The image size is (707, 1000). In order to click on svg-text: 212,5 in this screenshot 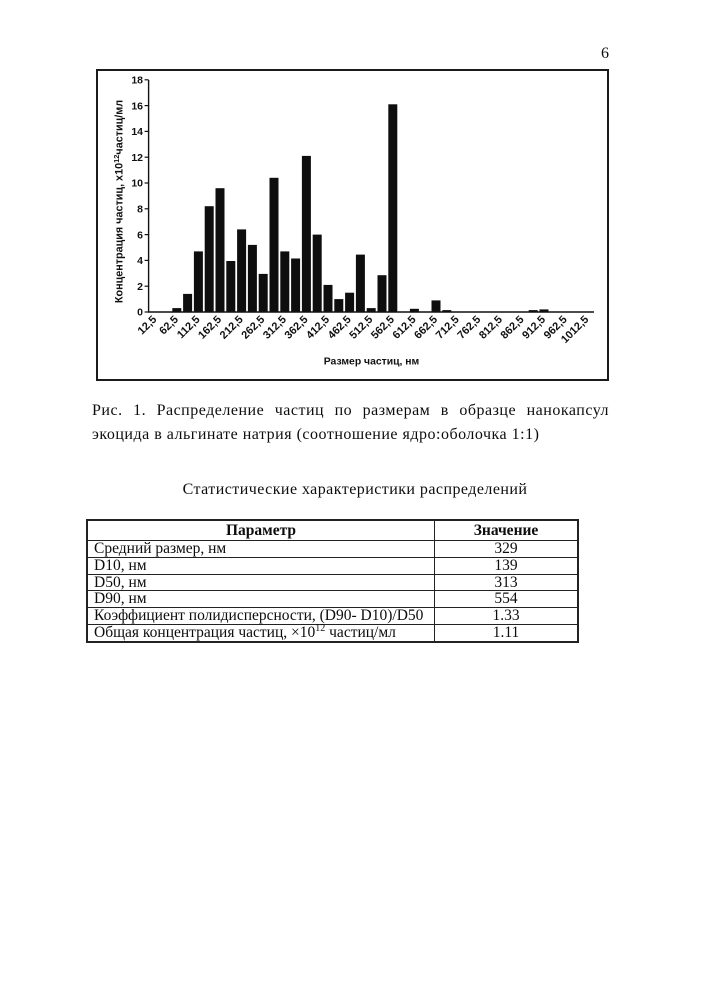, I will do `click(232, 328)`.